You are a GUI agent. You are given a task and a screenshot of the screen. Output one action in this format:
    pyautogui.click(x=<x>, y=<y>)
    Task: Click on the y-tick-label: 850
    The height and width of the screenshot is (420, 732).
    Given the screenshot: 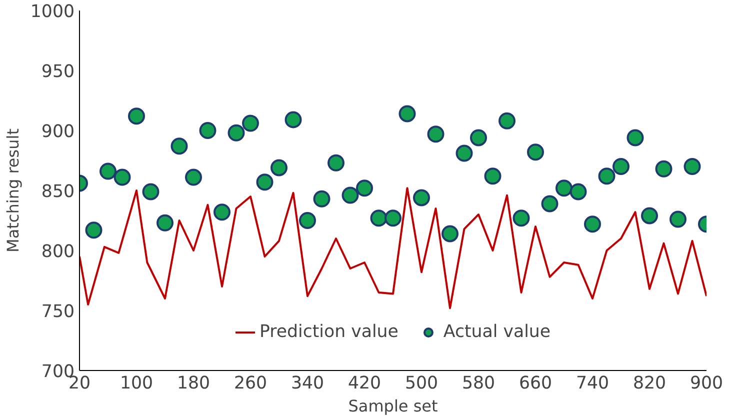 What is the action you would take?
    pyautogui.click(x=58, y=192)
    